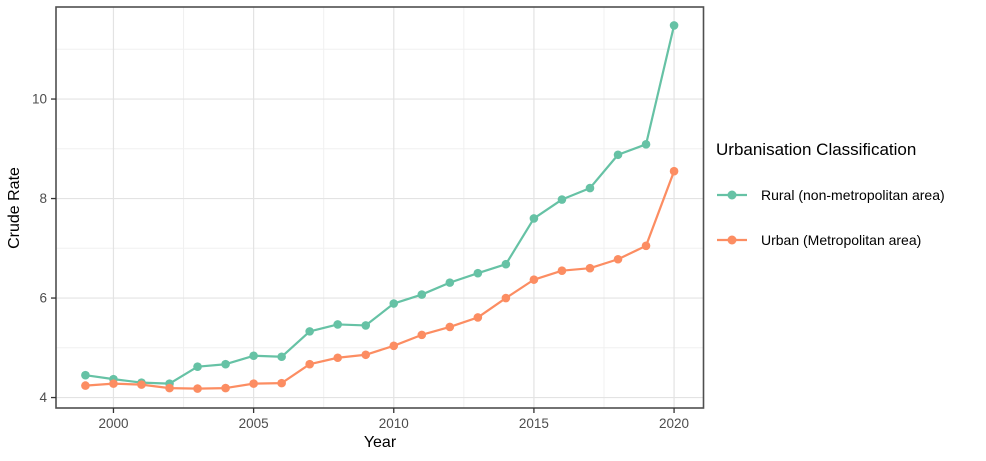 This screenshot has height=461, width=986. Describe the element at coordinates (14, 208) in the screenshot. I see `y-axis-title: Crude Rate` at that location.